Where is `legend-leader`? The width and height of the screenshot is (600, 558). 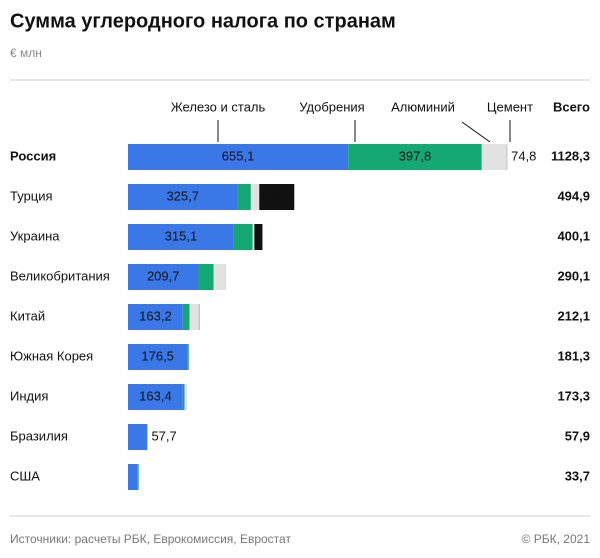
legend-leader is located at coordinates (476, 132).